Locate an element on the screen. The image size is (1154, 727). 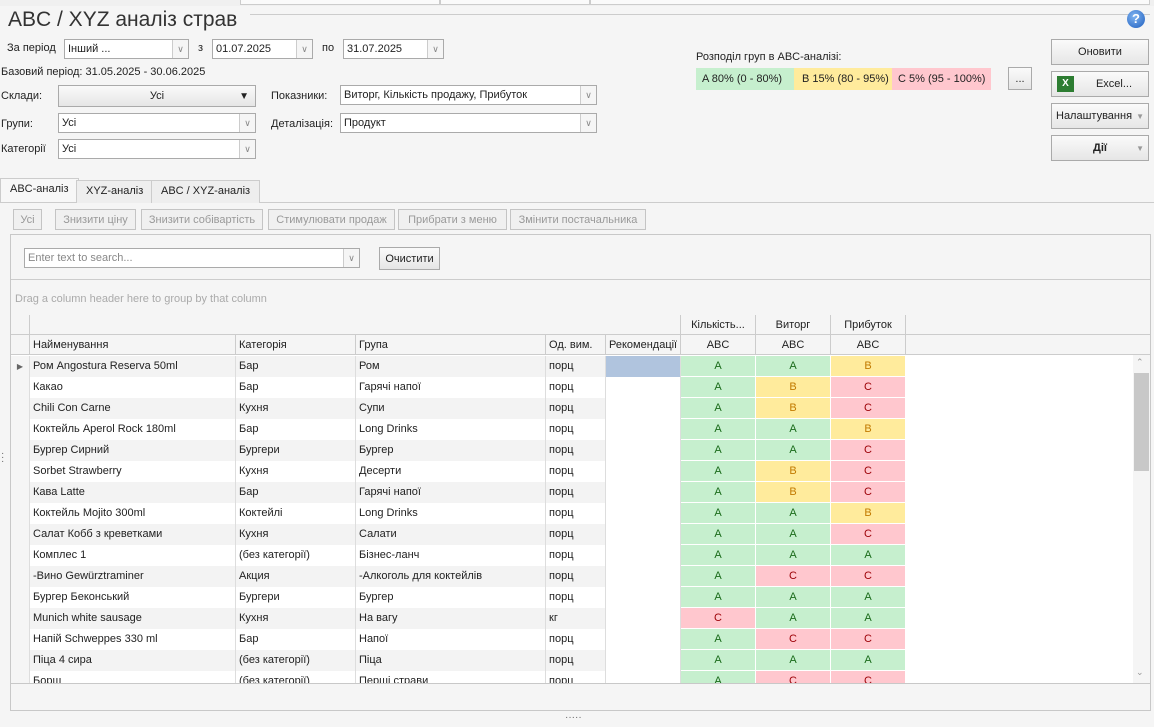
group-cell: Бізнес-ланч is located at coordinates (451, 555).